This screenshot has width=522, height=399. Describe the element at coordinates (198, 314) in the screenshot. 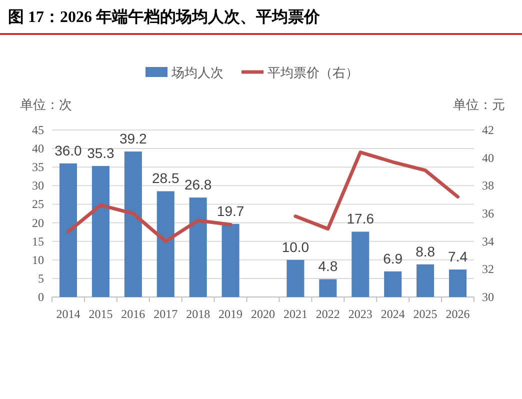

I see `x-tick-label: 2018` at that location.